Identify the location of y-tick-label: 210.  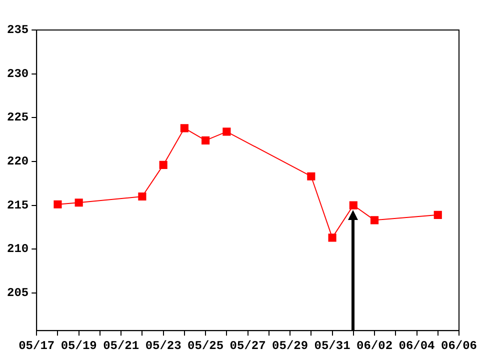
(17, 249).